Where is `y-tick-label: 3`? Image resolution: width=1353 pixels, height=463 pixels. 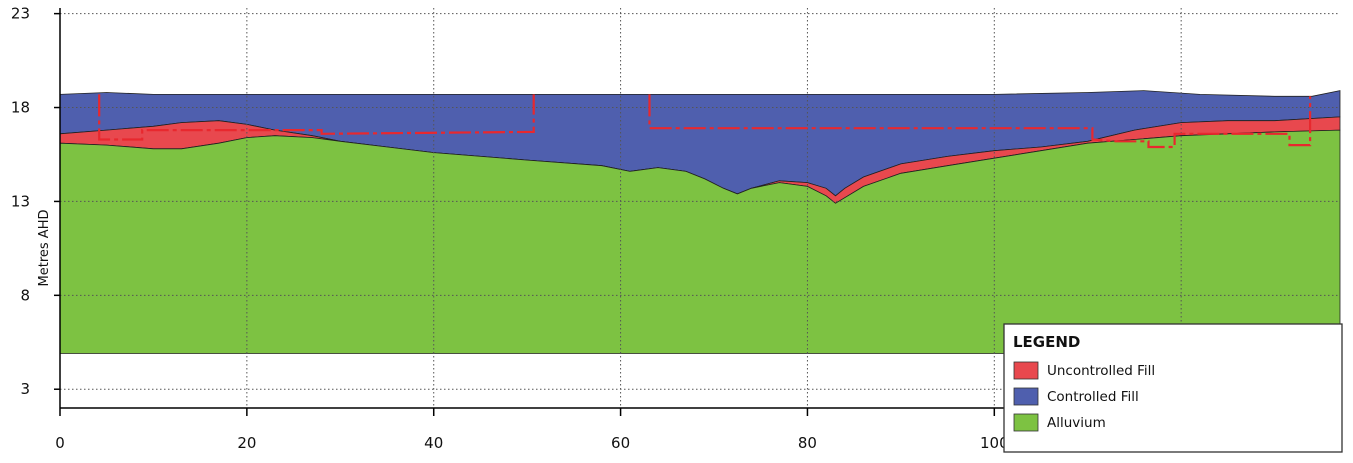
y-tick-label: 3 is located at coordinates (25, 389).